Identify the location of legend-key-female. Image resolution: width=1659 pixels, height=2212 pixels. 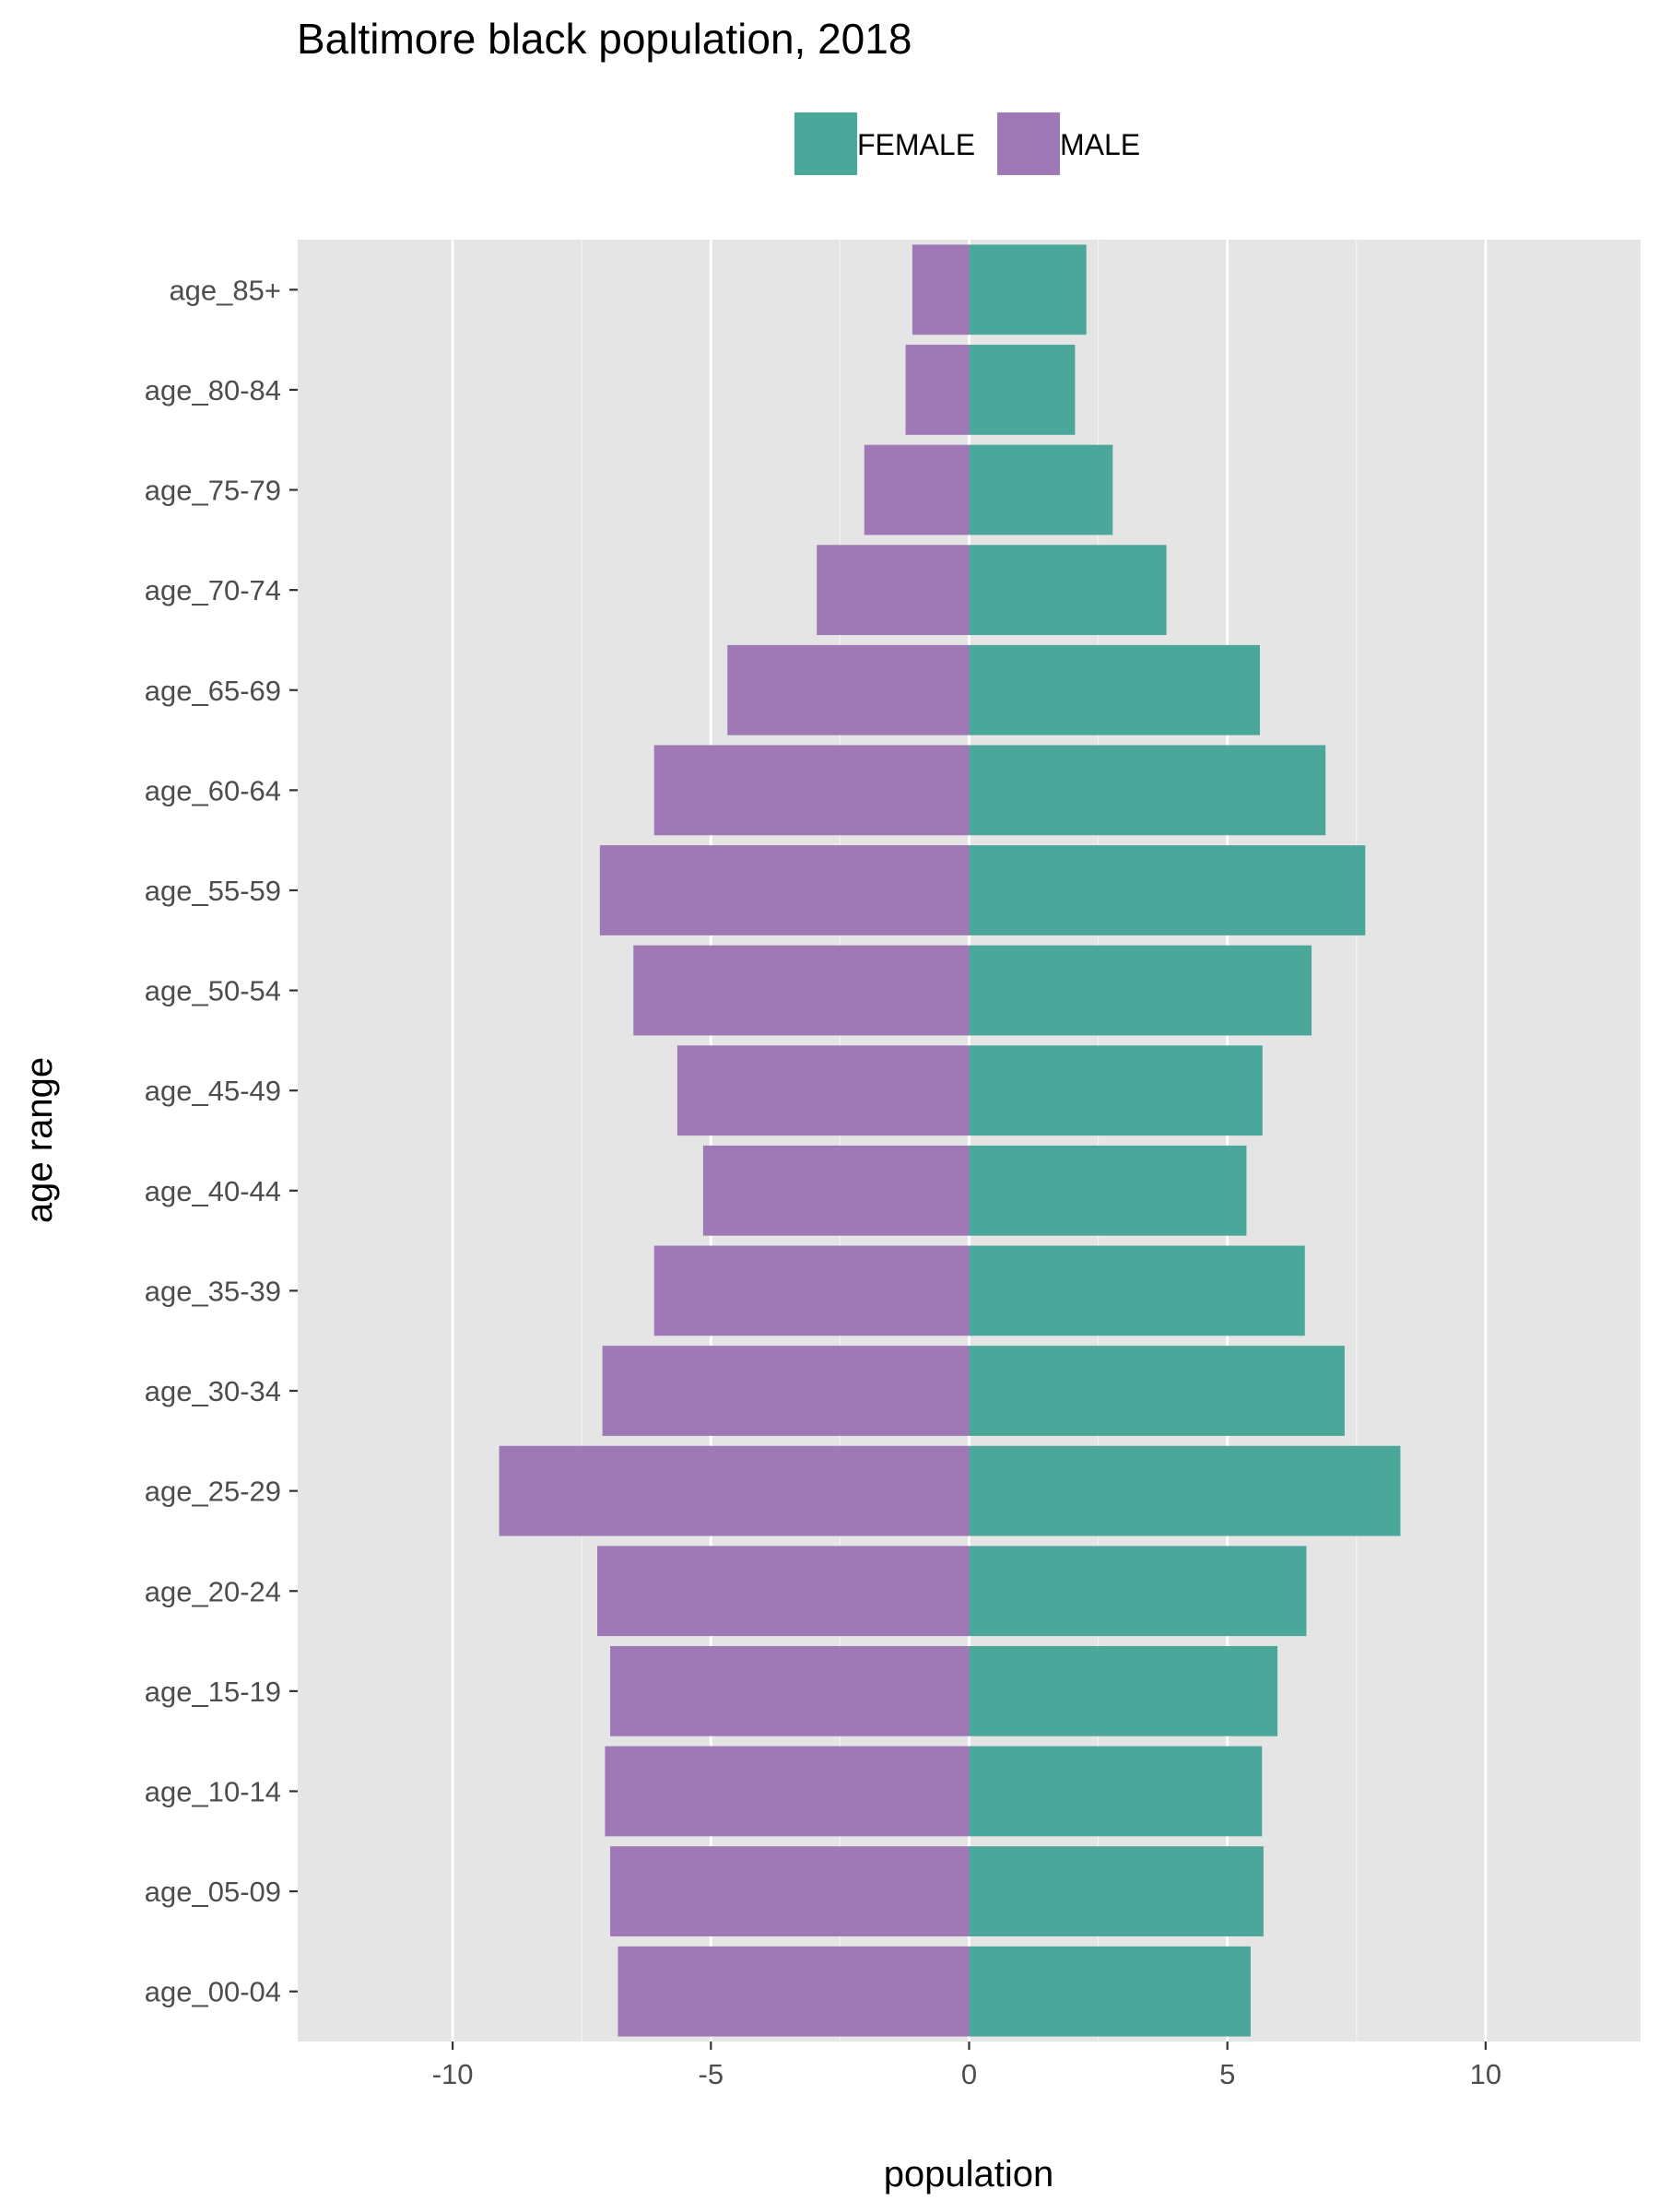
(825, 143).